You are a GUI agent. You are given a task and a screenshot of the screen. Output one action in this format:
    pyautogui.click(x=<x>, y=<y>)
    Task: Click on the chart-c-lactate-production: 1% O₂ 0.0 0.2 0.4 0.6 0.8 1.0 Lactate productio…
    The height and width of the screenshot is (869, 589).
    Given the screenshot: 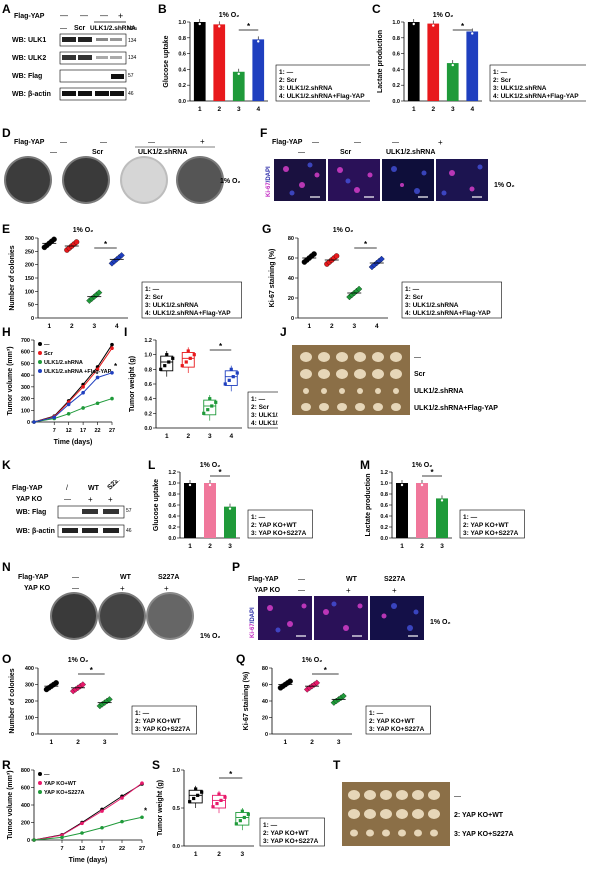 What is the action you would take?
    pyautogui.click(x=481, y=62)
    